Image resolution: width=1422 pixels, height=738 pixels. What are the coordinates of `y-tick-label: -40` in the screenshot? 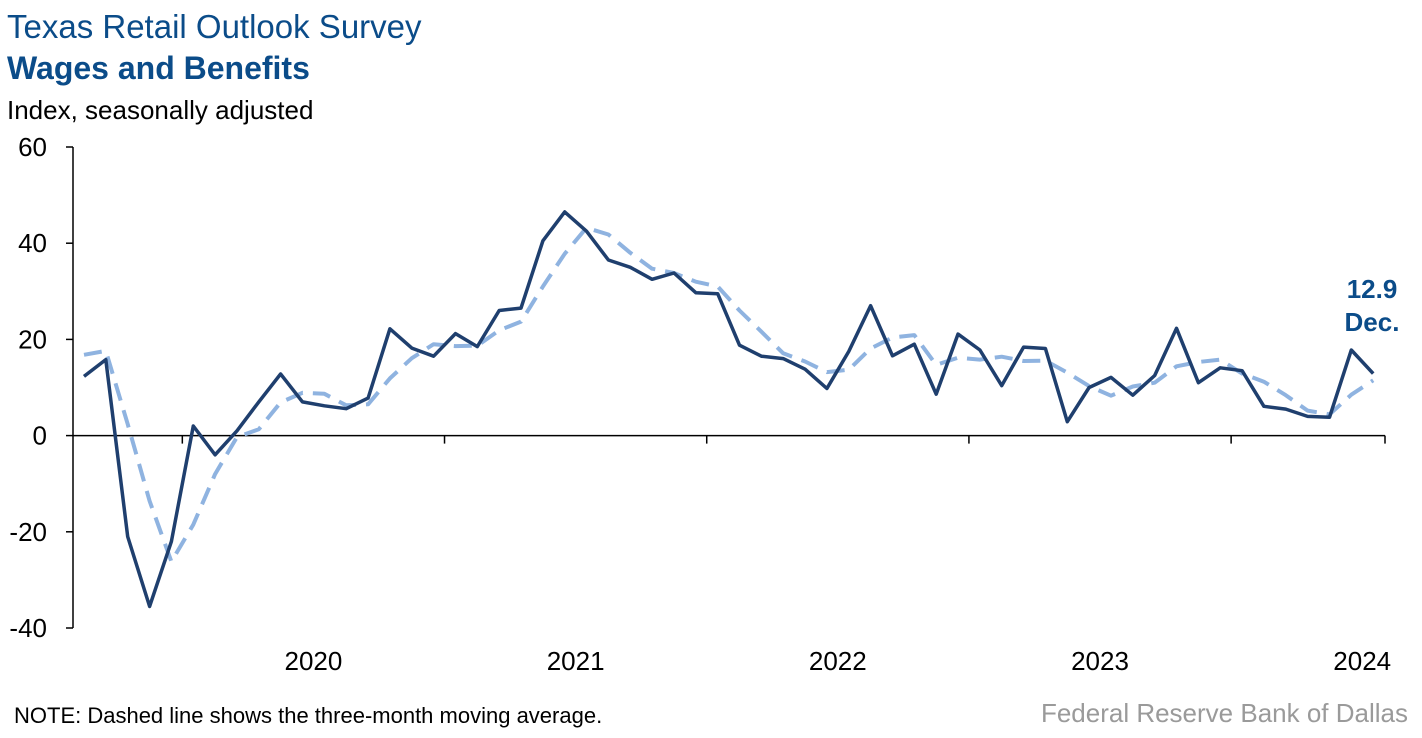 It's located at (28, 628).